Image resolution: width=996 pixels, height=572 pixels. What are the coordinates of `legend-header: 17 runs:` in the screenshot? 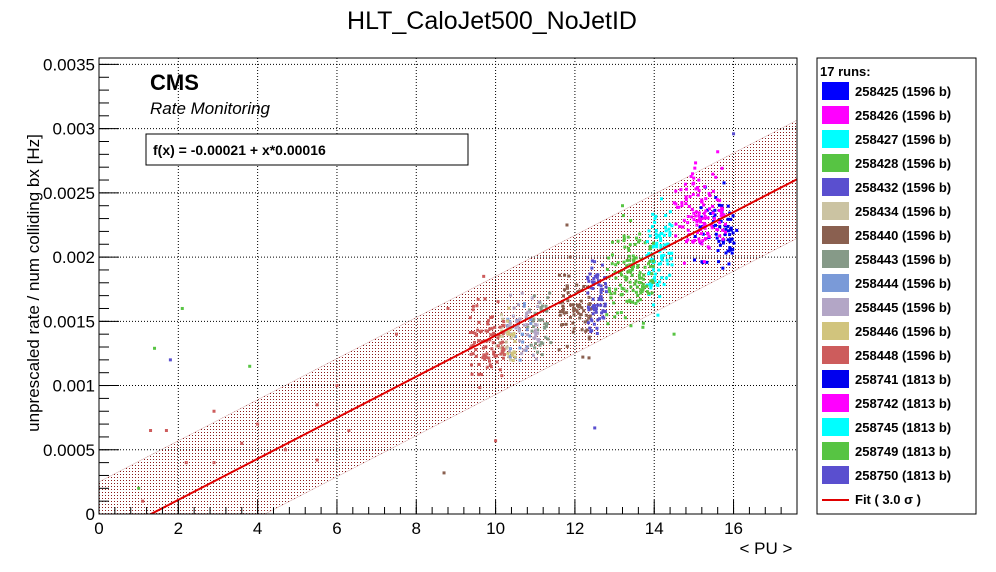 It's located at (845, 71).